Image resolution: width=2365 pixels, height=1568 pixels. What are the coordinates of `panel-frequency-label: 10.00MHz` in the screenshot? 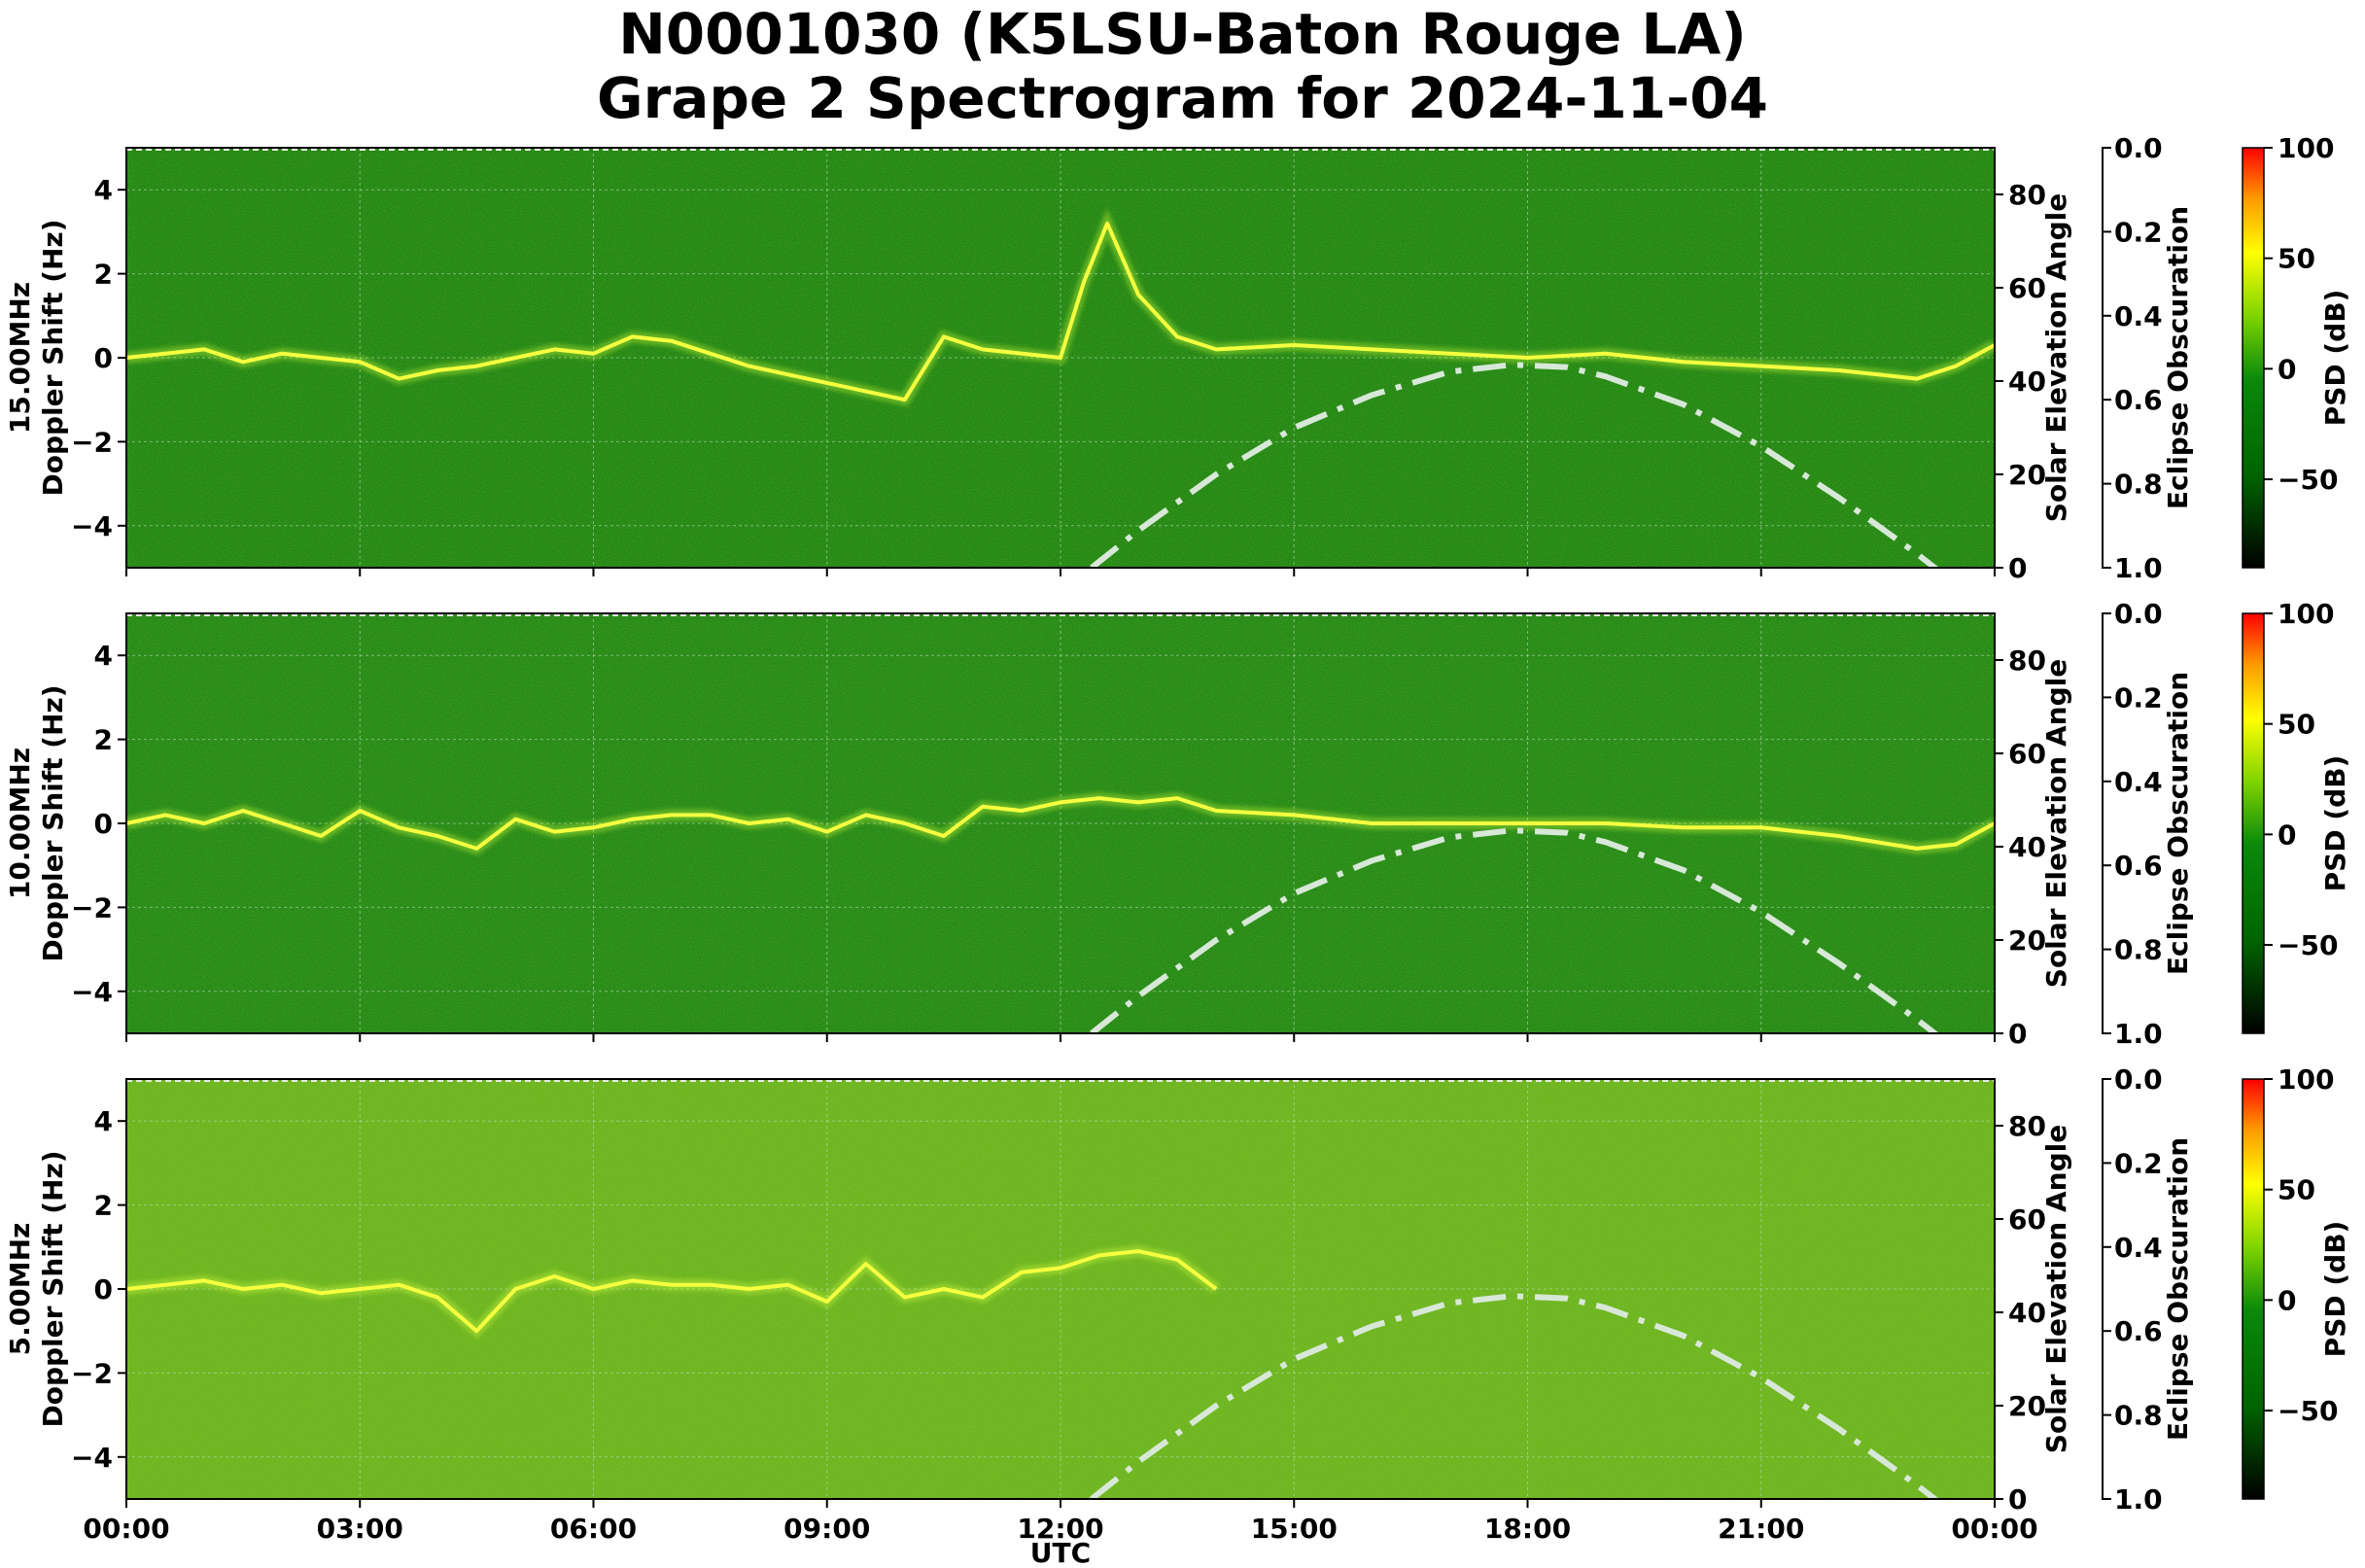 It's located at (20, 823).